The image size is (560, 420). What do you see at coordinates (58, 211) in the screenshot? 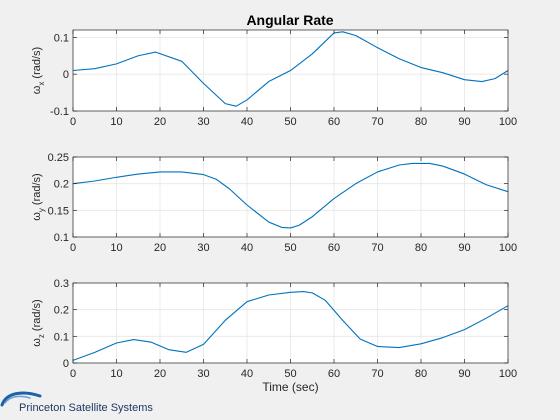
I see `y-tick-label: 0.15` at bounding box center [58, 211].